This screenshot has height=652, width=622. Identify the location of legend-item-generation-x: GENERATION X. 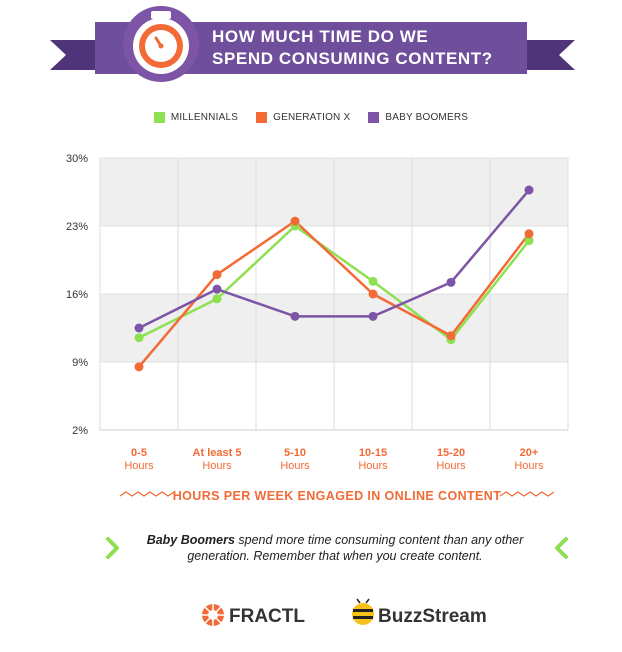
(303, 117).